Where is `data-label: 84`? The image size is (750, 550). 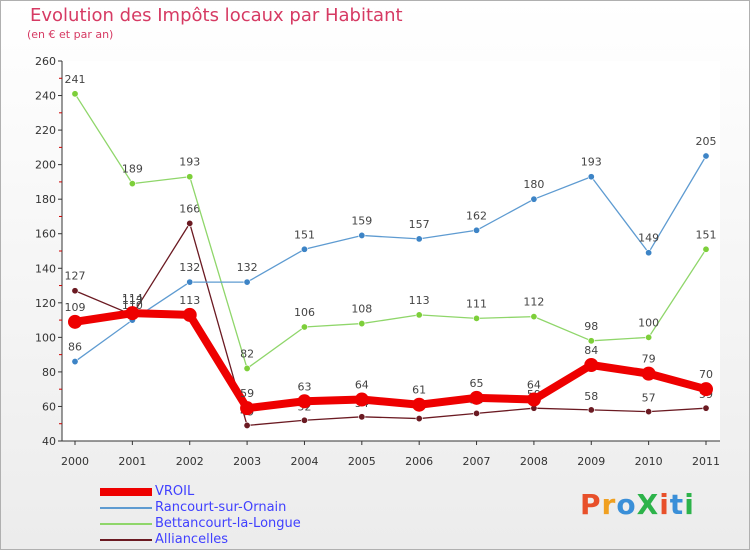
data-label: 84 is located at coordinates (591, 350).